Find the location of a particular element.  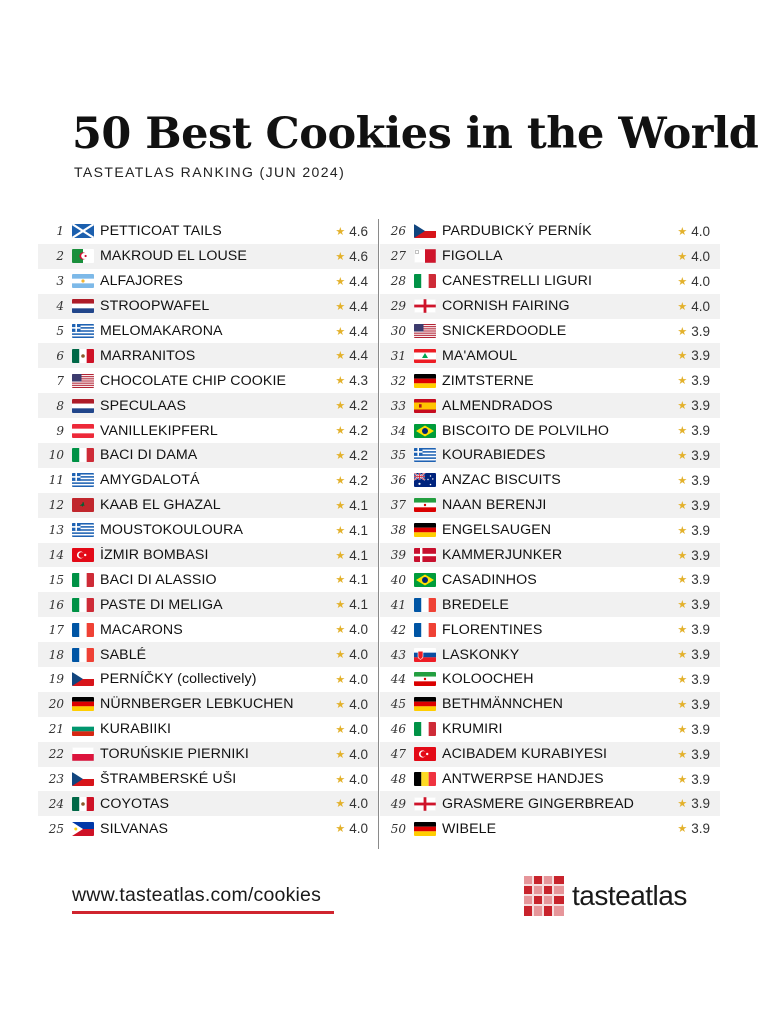

ranking-row: 4 STROOPWAFEL ★ 4.4 is located at coordinates (208, 306).